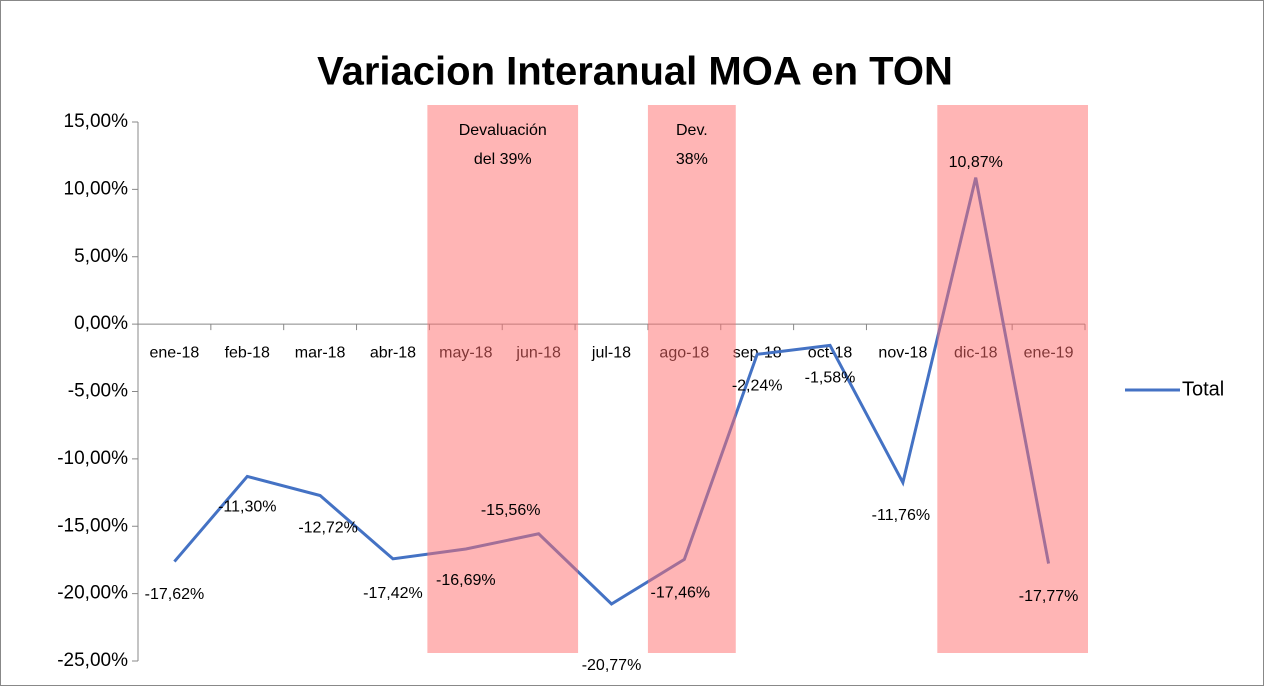  I want to click on data-label: -15,56%, so click(511, 510).